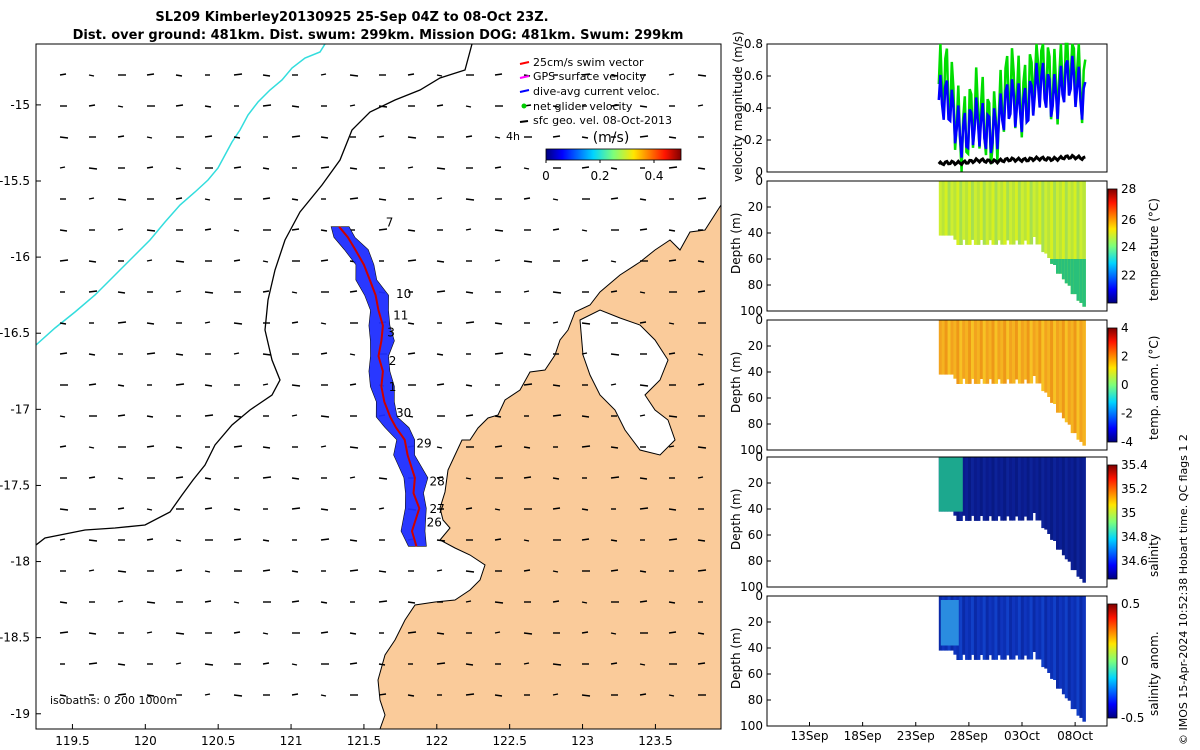  What do you see at coordinates (1154, 249) in the screenshot?
I see `colorbar-axis-label: temperature (°C)` at bounding box center [1154, 249].